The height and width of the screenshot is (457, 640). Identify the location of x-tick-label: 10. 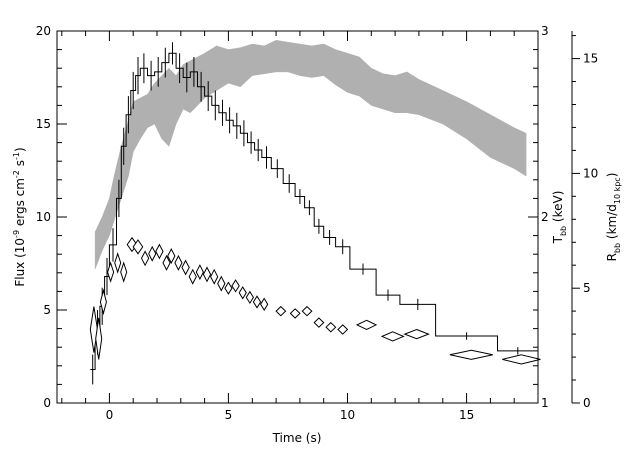
(347, 415).